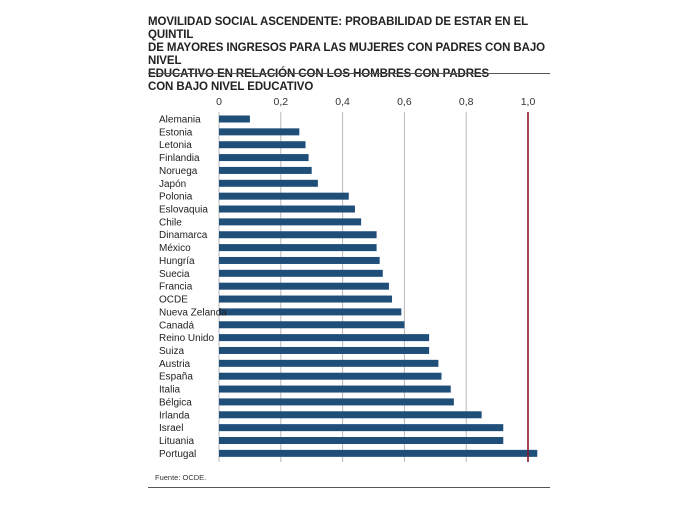 This screenshot has width=700, height=512. I want to click on category-label: Estonia, so click(176, 132).